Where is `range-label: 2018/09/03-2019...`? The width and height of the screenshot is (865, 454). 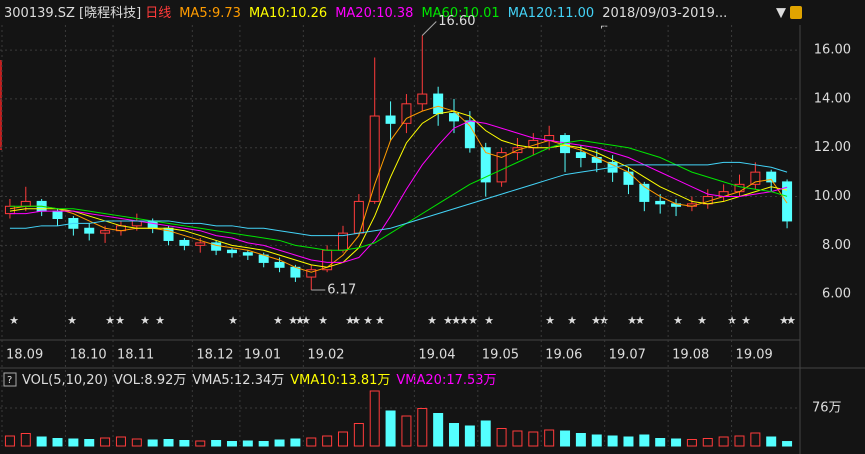 range-label: 2018/09/03-2019... is located at coordinates (664, 13).